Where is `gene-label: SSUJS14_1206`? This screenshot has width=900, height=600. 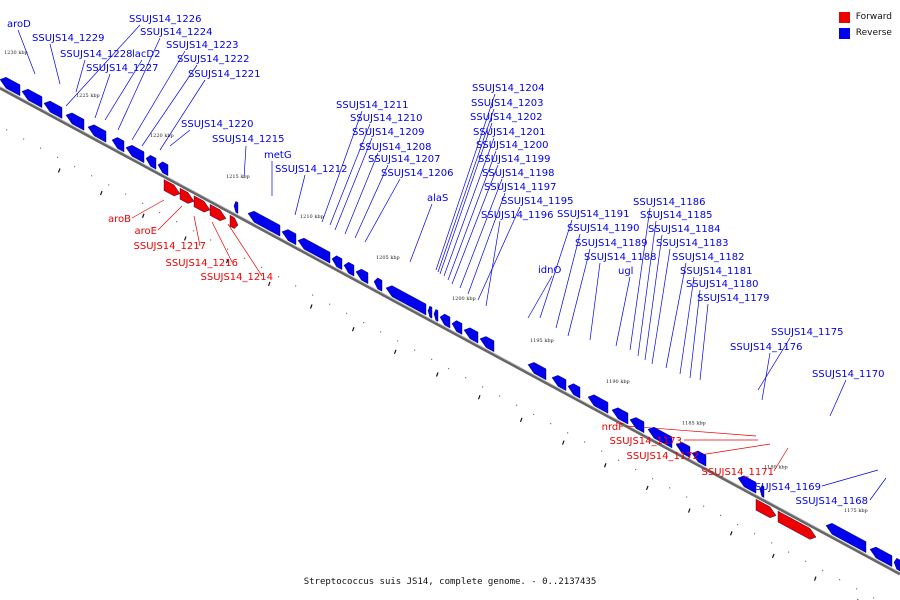
gene-label: SSUJS14_1206 is located at coordinates (417, 173).